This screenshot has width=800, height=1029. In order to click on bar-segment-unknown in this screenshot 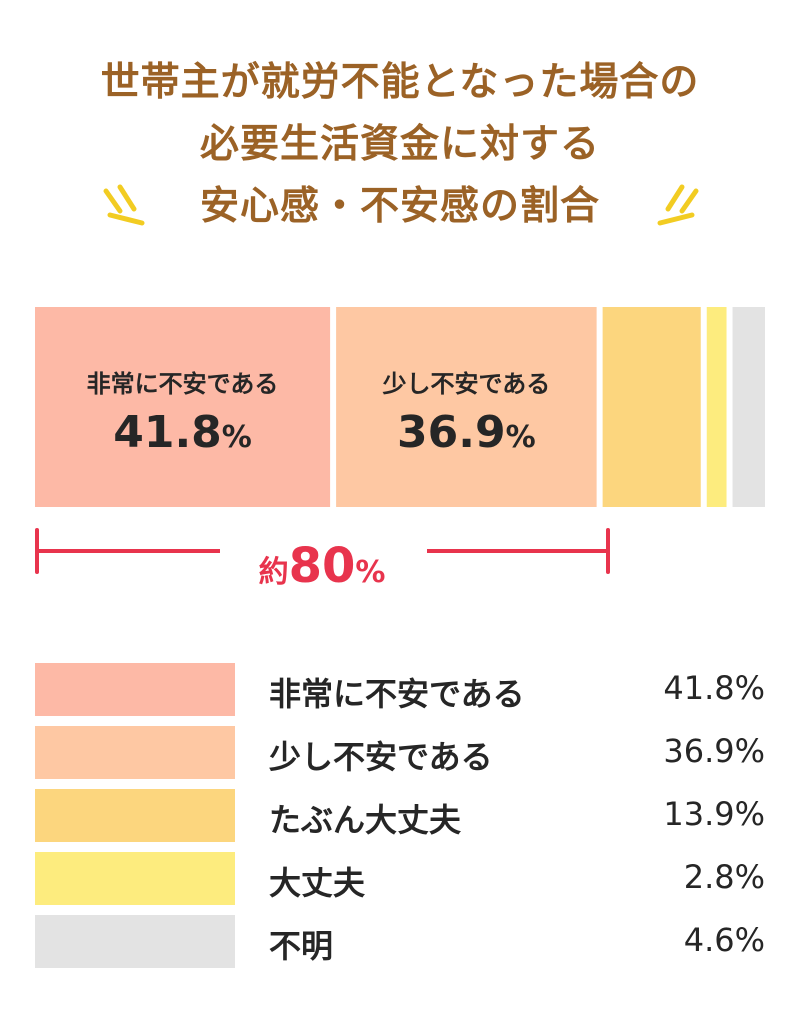, I will do `click(748, 407)`.